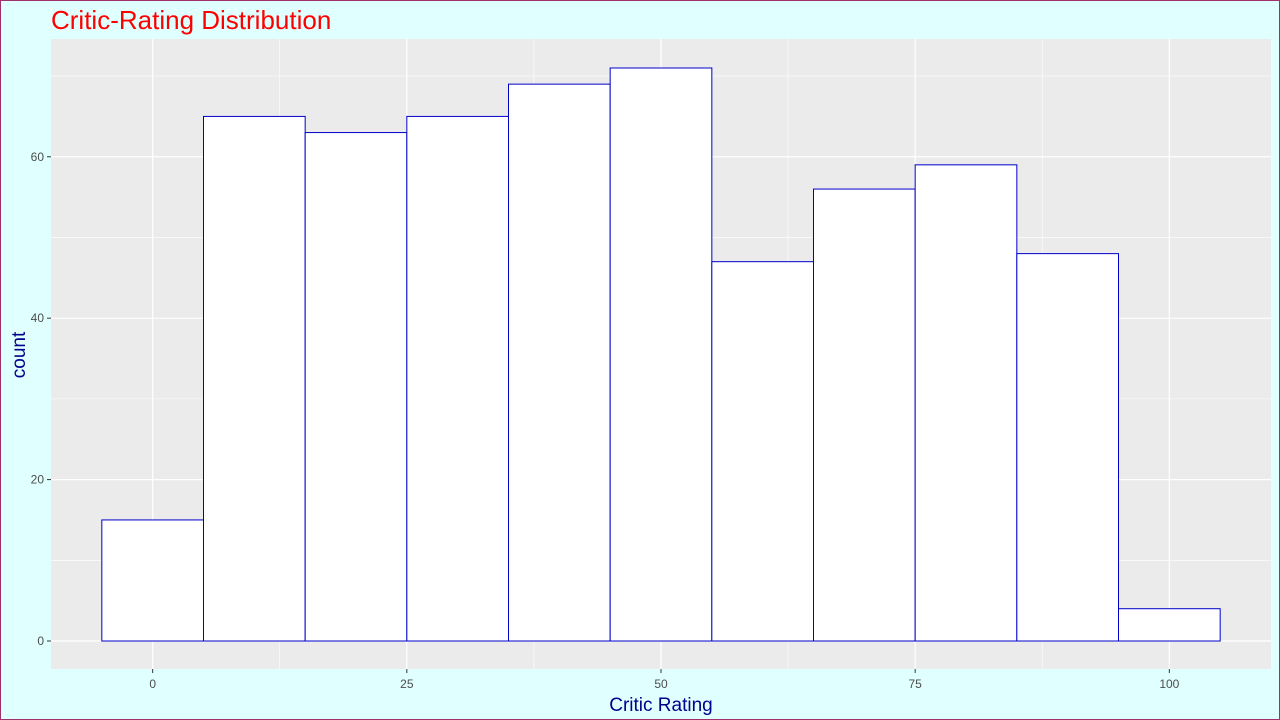  I want to click on x-tick-label: 100, so click(1169, 684).